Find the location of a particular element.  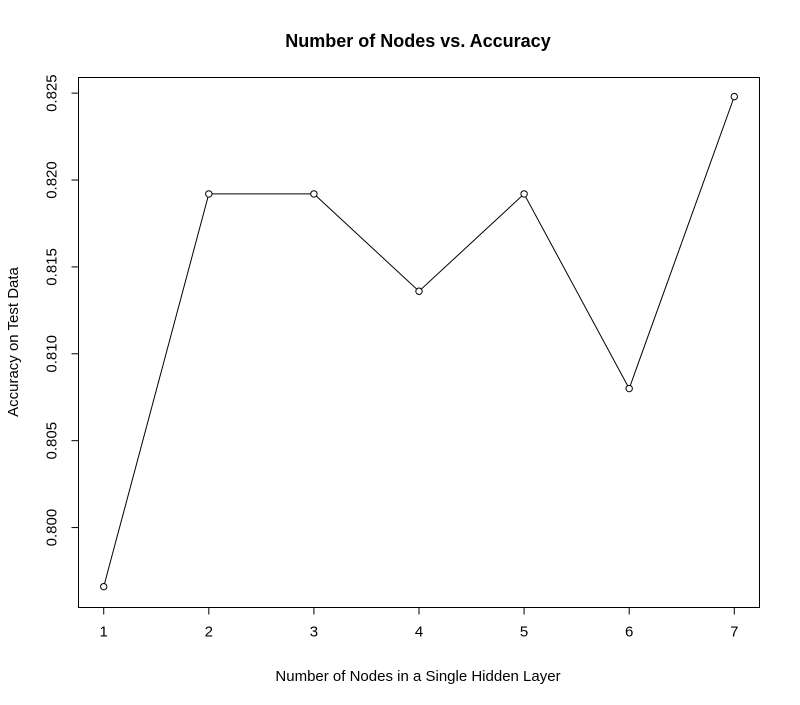

y-tick-label: 0.825 is located at coordinates (52, 93).